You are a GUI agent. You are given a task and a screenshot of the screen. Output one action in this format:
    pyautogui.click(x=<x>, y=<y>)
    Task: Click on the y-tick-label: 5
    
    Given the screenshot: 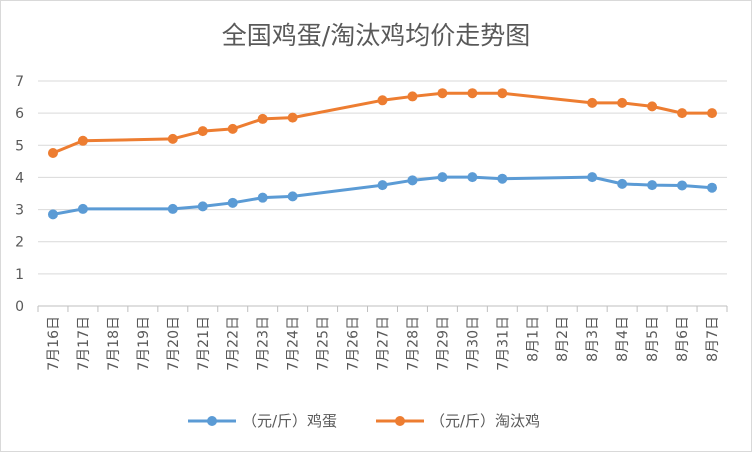 What is the action you would take?
    pyautogui.click(x=19, y=146)
    